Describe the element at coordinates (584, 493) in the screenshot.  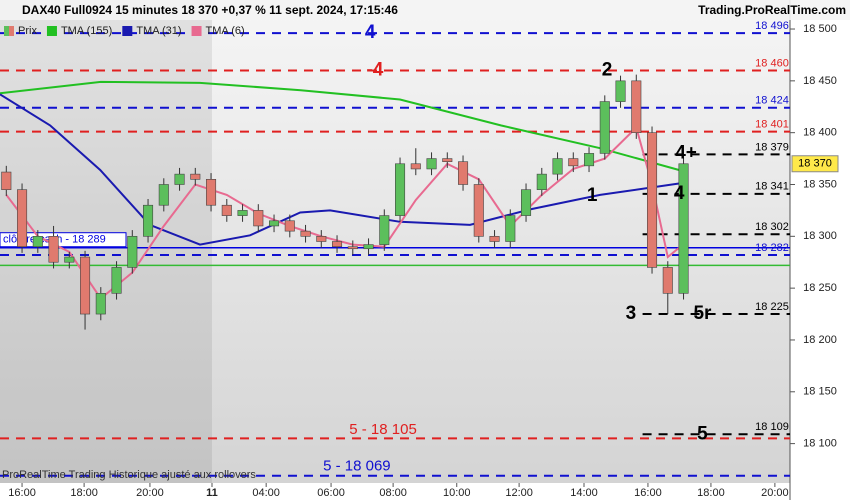
I see `x-tick-label: 14:00` at that location.